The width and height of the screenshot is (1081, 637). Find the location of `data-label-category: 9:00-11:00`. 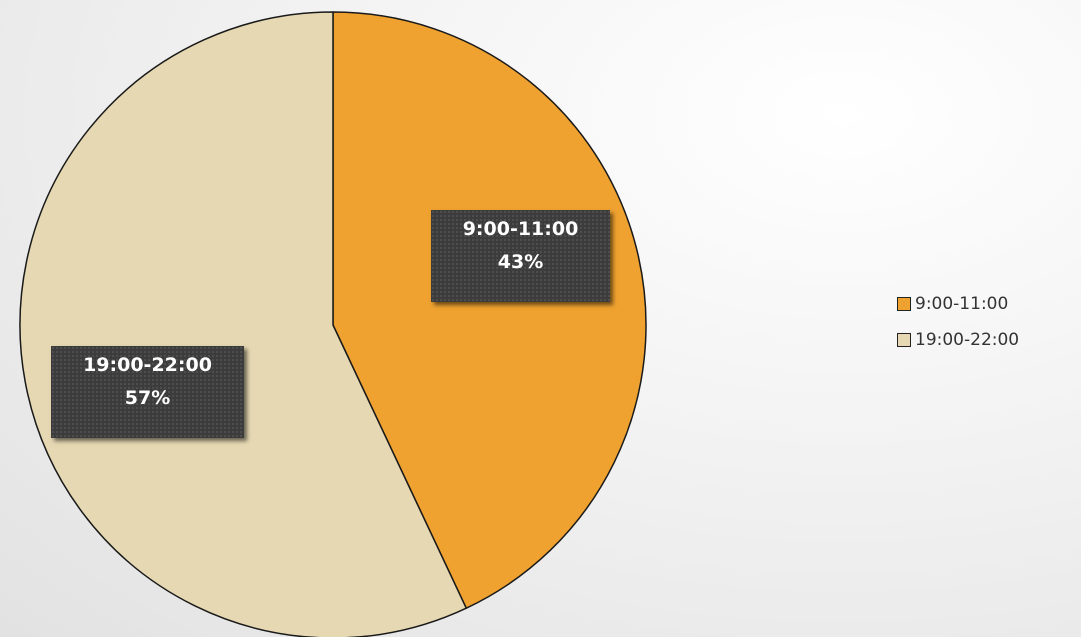

data-label-category: 9:00-11:00 is located at coordinates (520, 229).